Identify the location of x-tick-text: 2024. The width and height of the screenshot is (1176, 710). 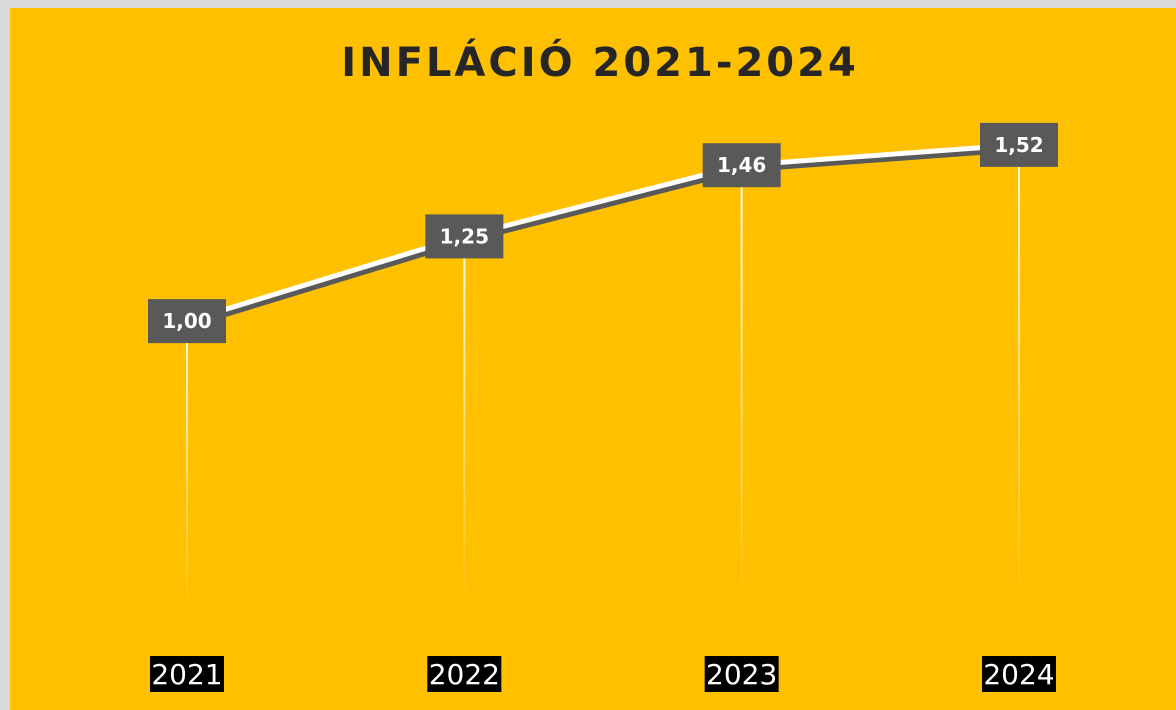
(1018, 674).